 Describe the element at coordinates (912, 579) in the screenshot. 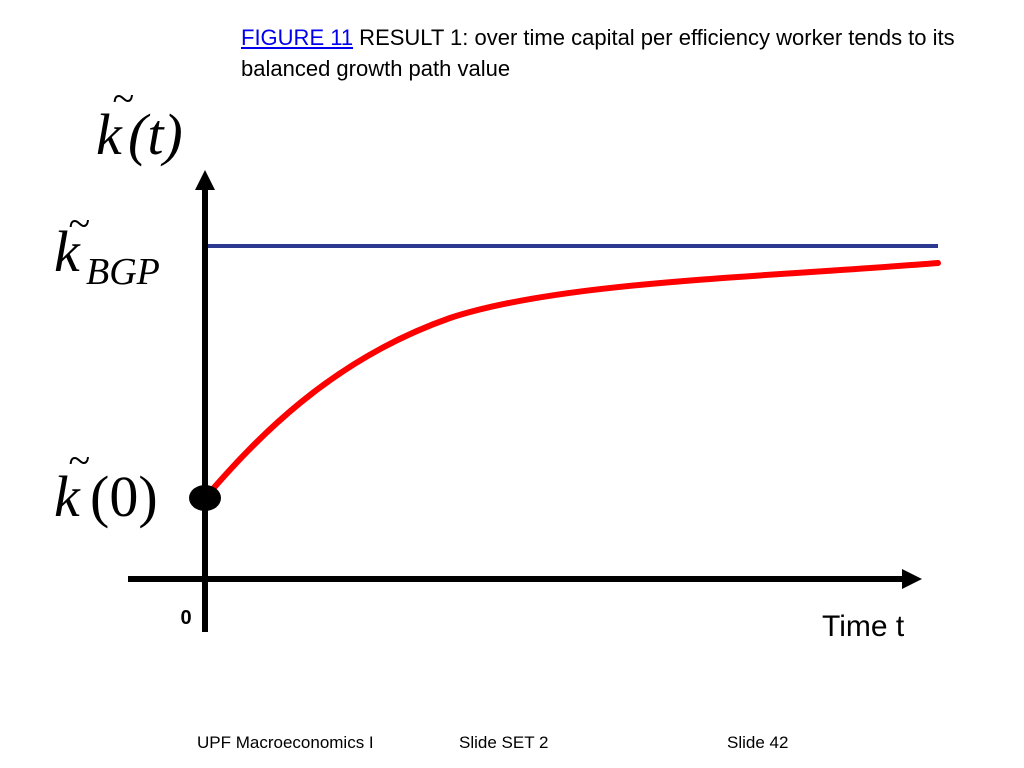

I see `x-axis-arrow` at that location.